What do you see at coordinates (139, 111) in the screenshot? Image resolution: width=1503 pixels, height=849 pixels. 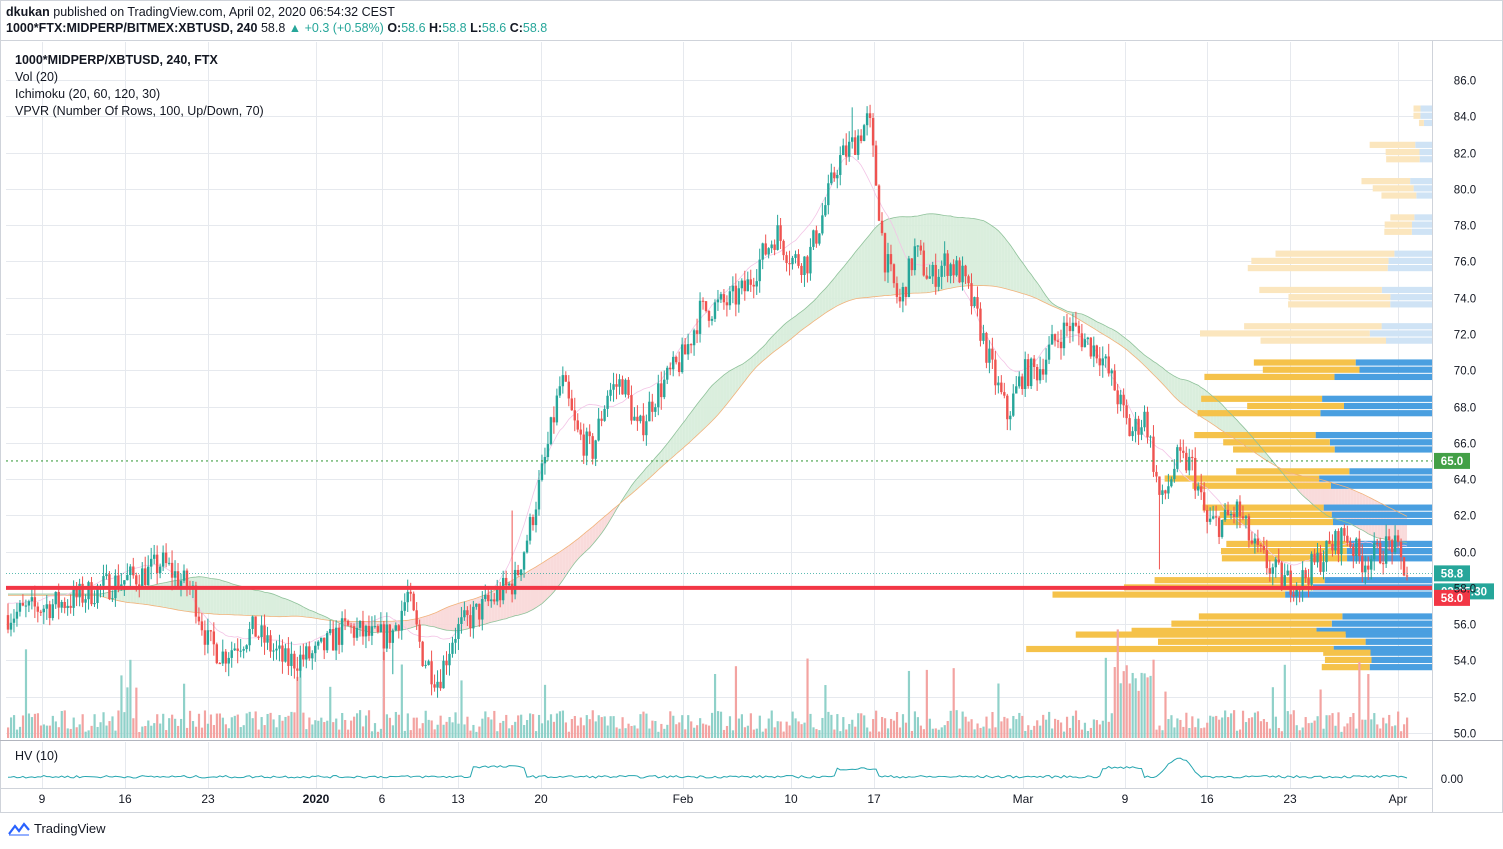 I see `legend-vpvr: VPVR (Number Of Rows, 100, Up/Down, 70)` at bounding box center [139, 111].